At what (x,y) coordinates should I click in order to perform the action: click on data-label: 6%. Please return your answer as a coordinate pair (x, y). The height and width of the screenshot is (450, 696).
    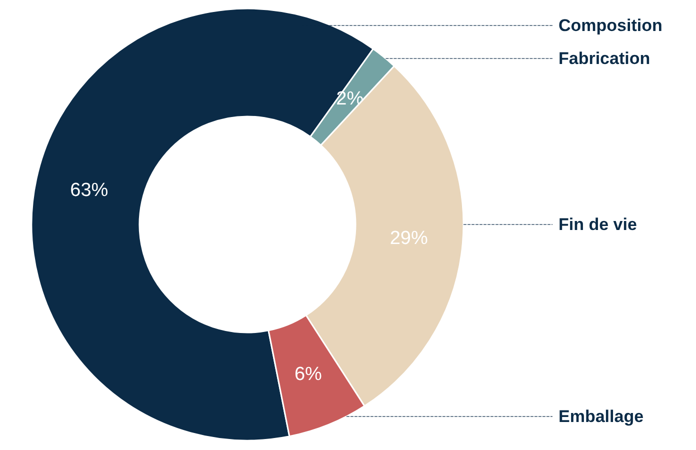
    Looking at the image, I should click on (308, 375).